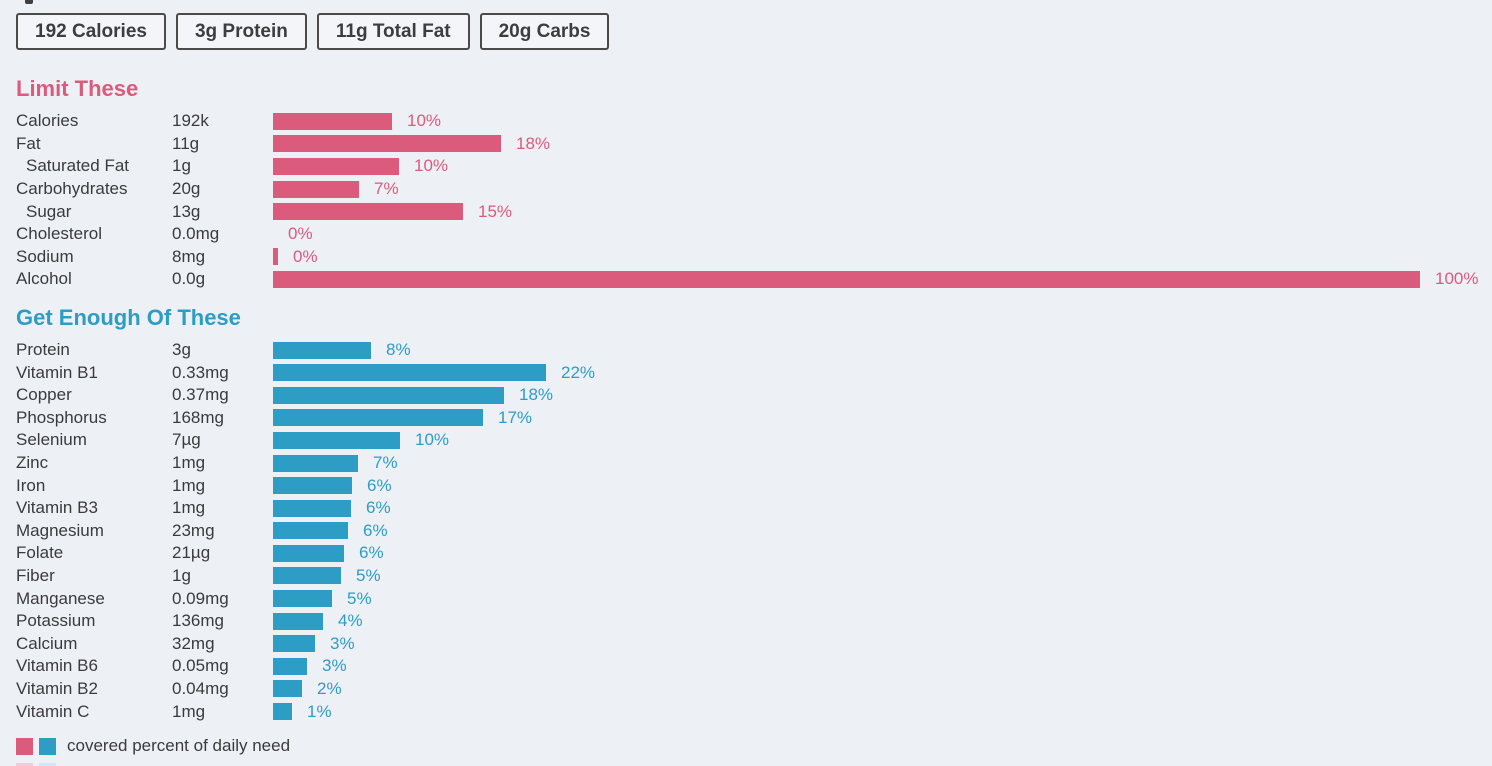 This screenshot has height=766, width=1492. What do you see at coordinates (128, 317) in the screenshot?
I see `section-title-enough: Get Enough Of These` at bounding box center [128, 317].